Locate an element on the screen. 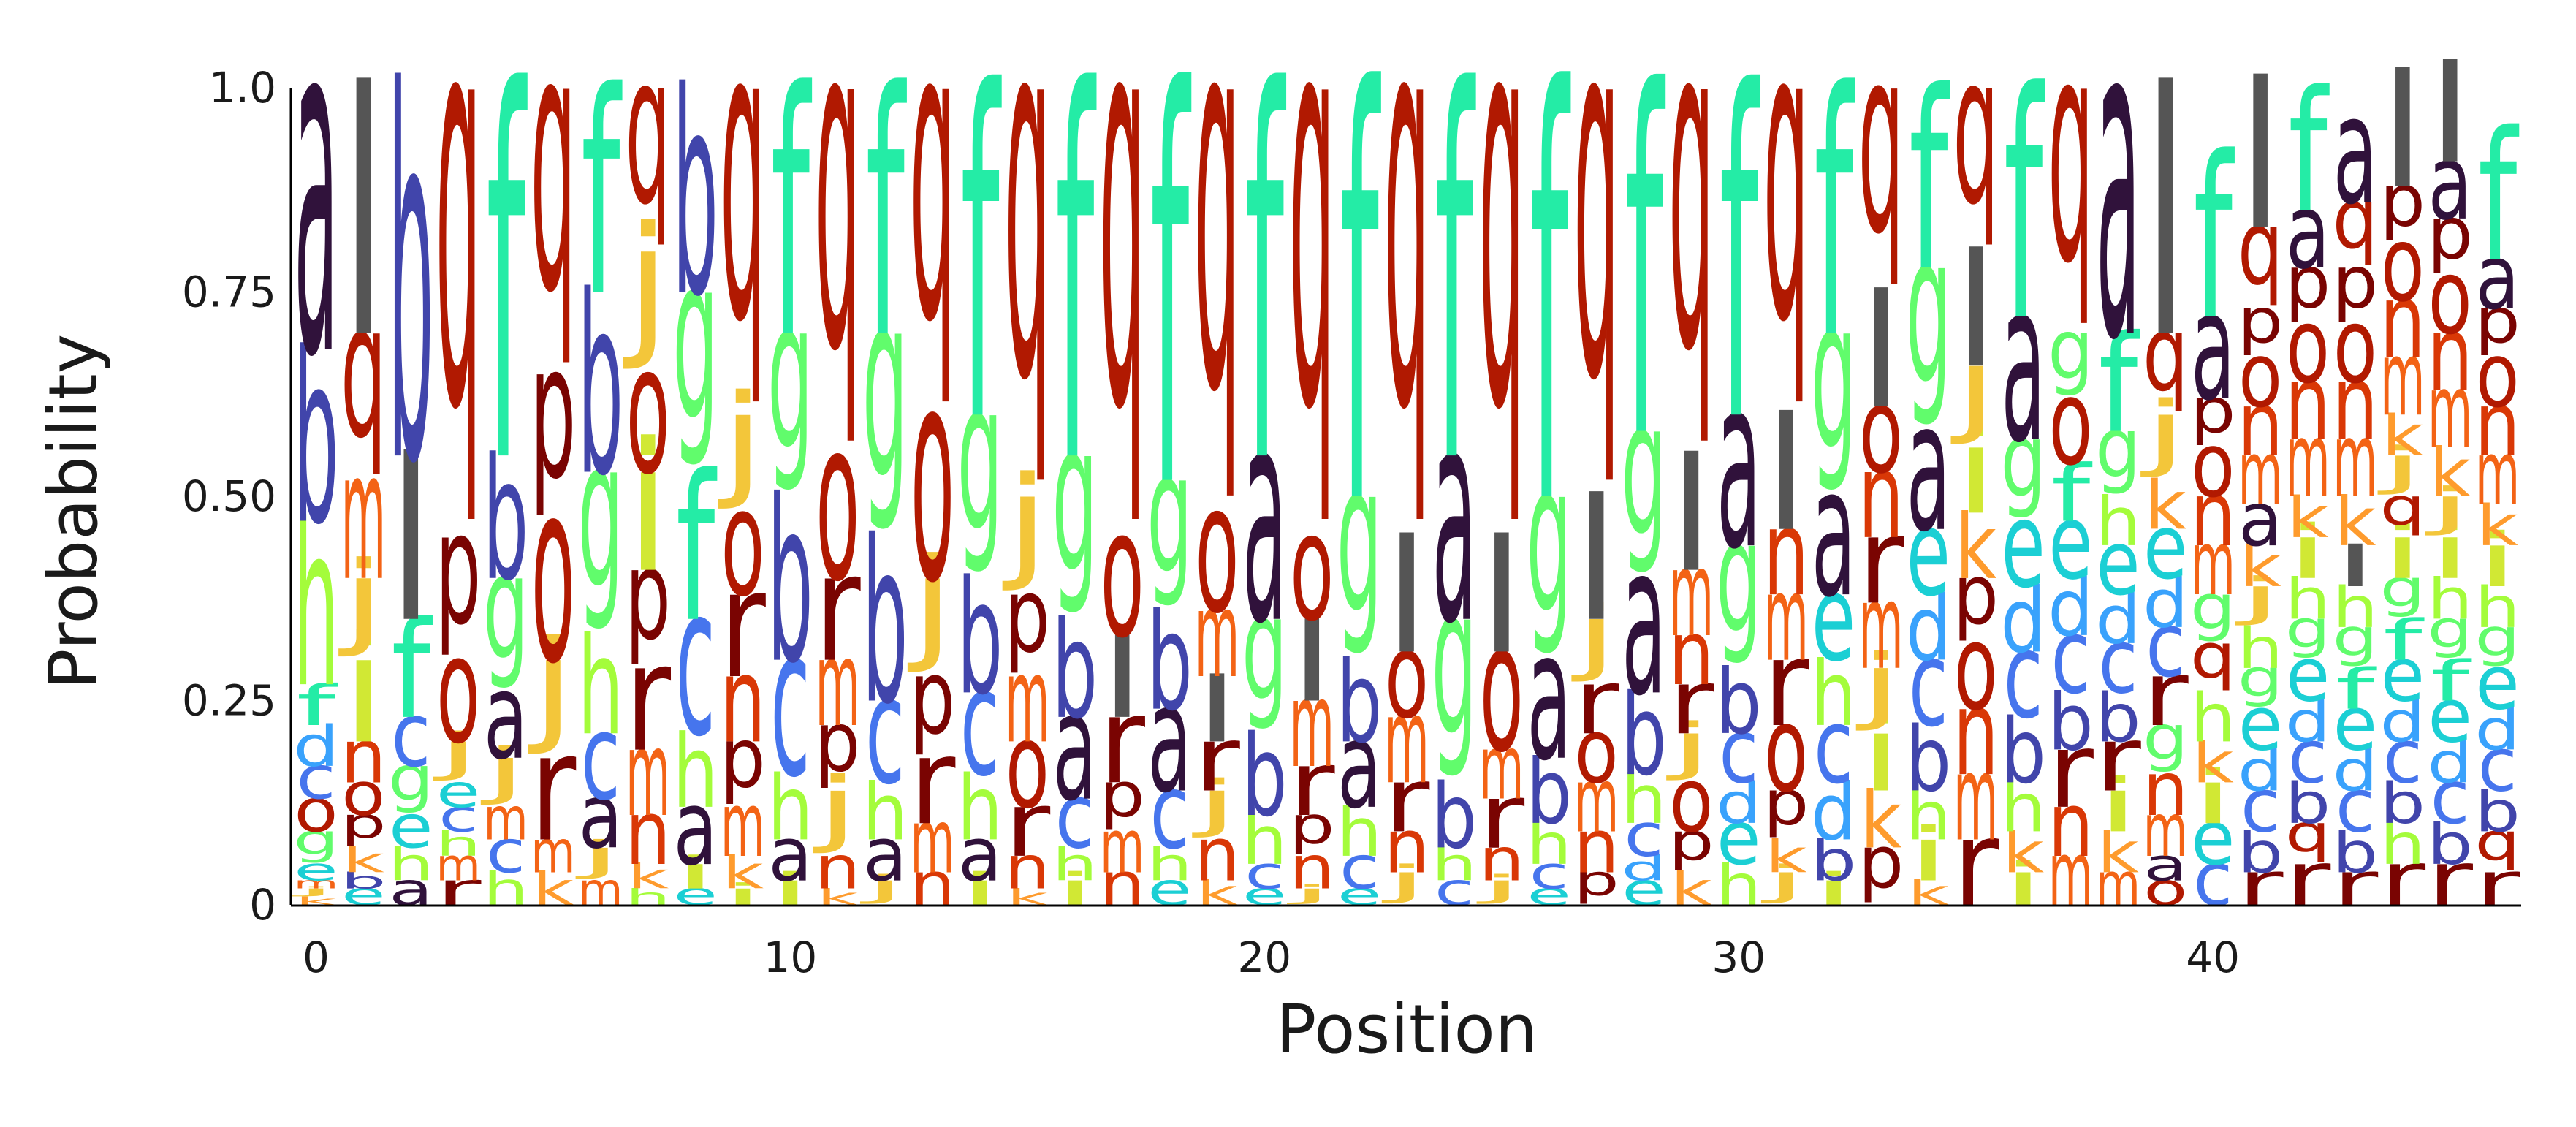 Image resolution: width=2576 pixels, height=1127 pixels. y-tick-label: 1.0 is located at coordinates (242, 88).